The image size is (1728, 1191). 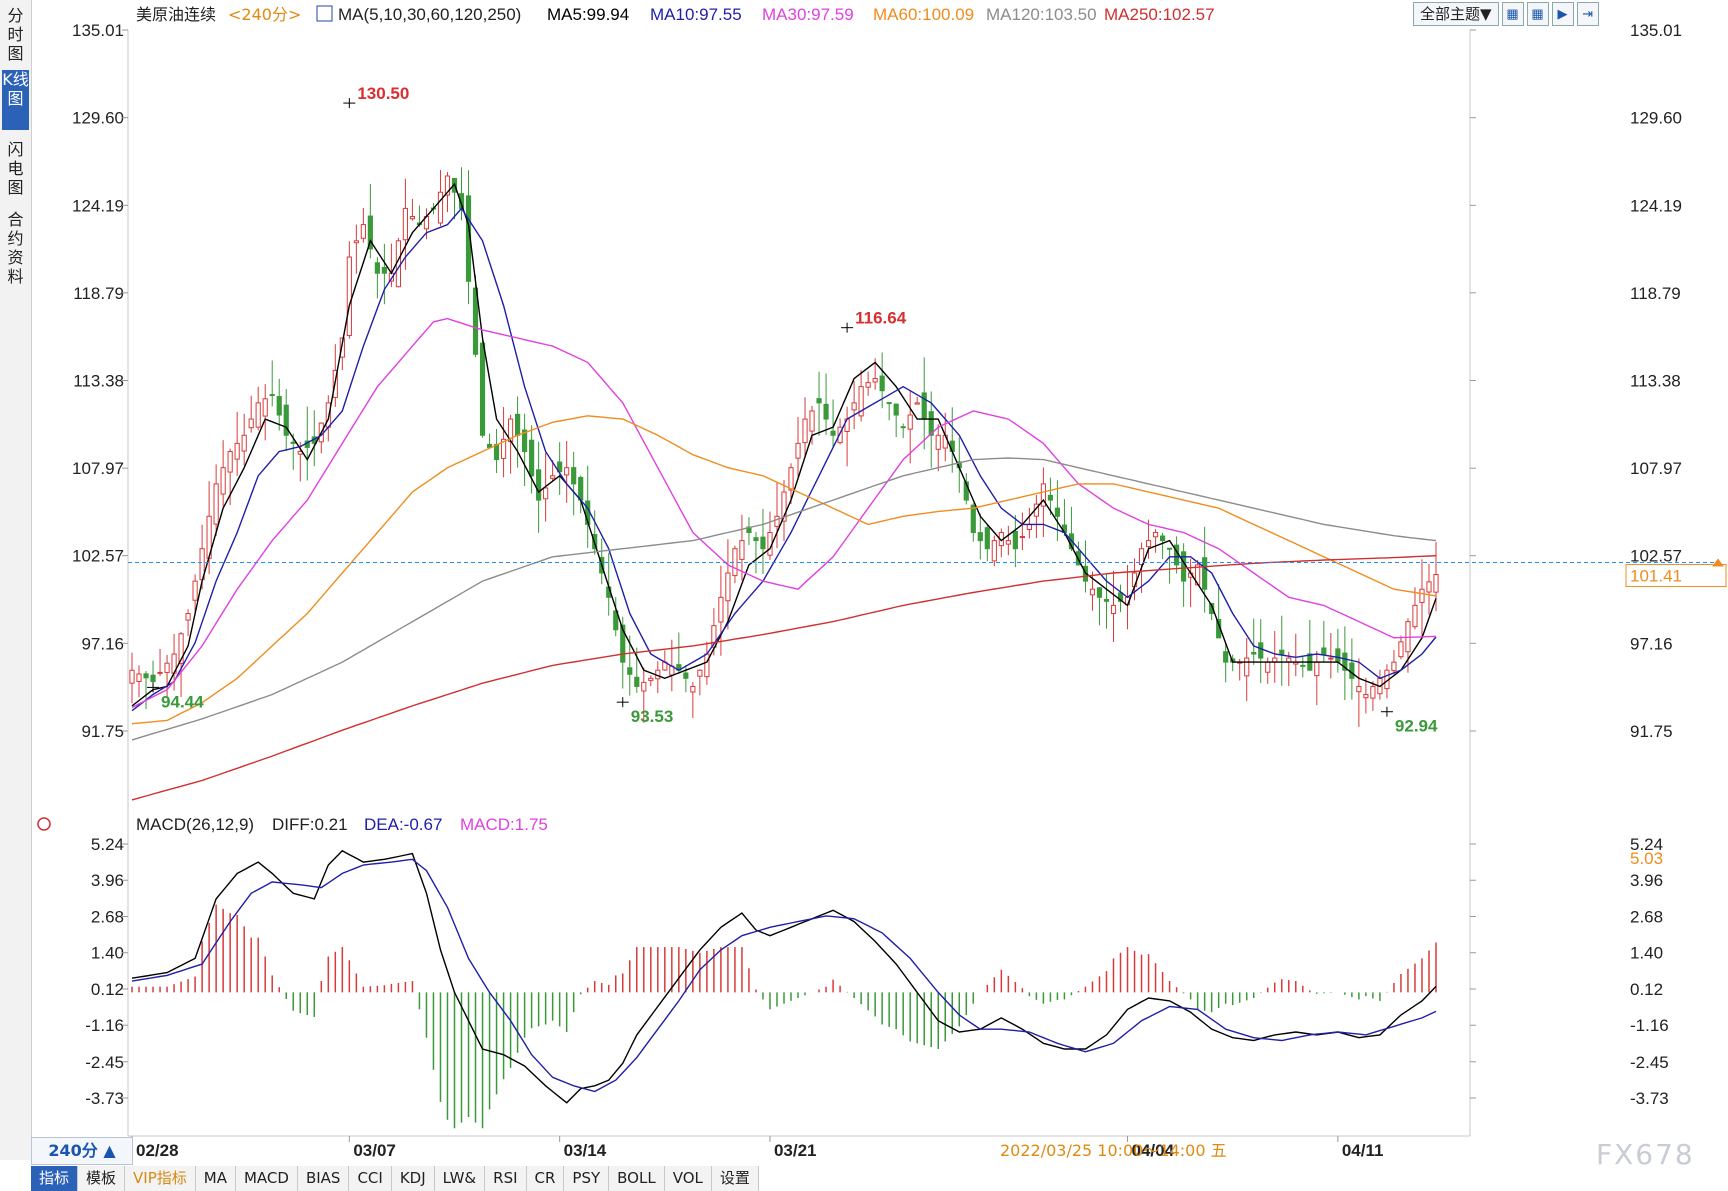 What do you see at coordinates (266, 1178) in the screenshot?
I see `indicator-tab-4: MACD` at bounding box center [266, 1178].